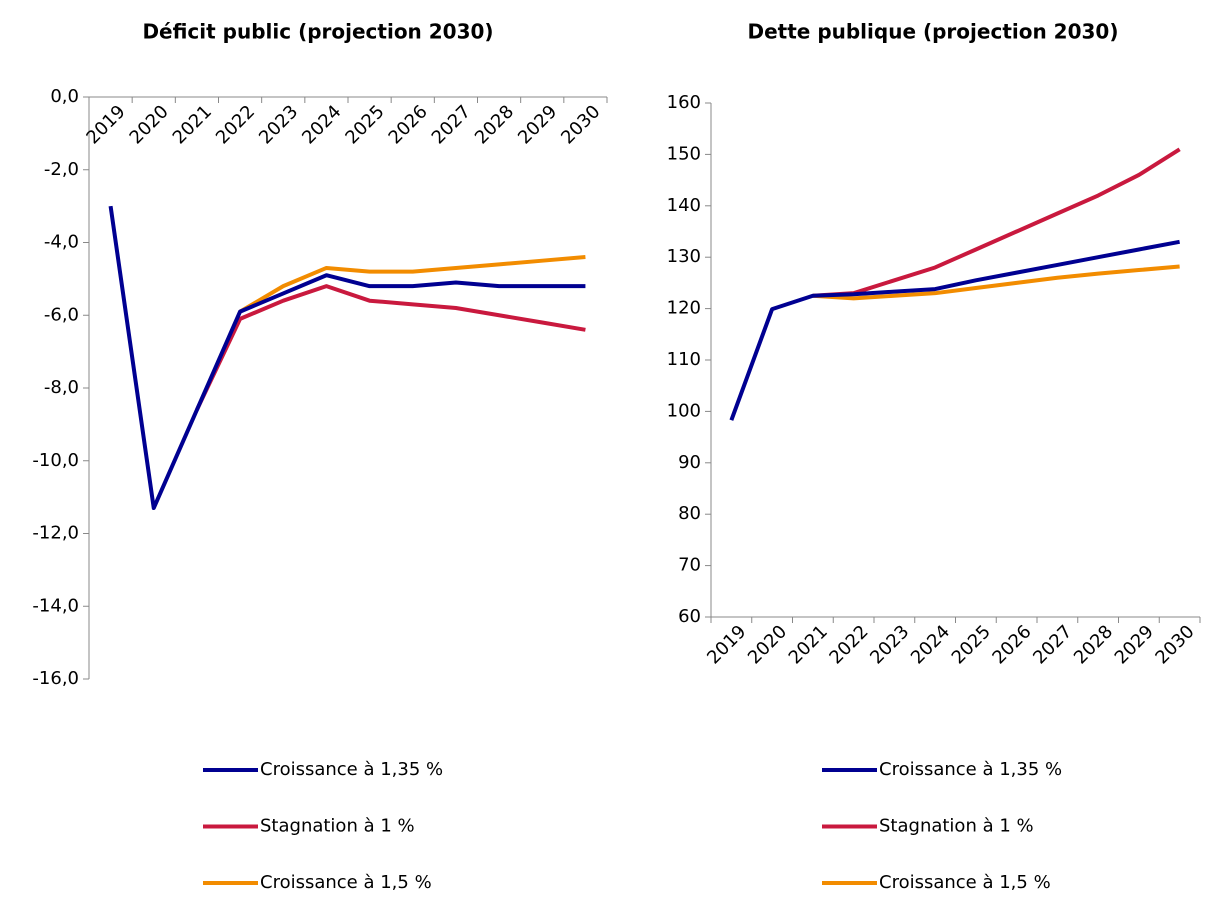  I want to click on y-tick-label: 70, so click(689, 565).